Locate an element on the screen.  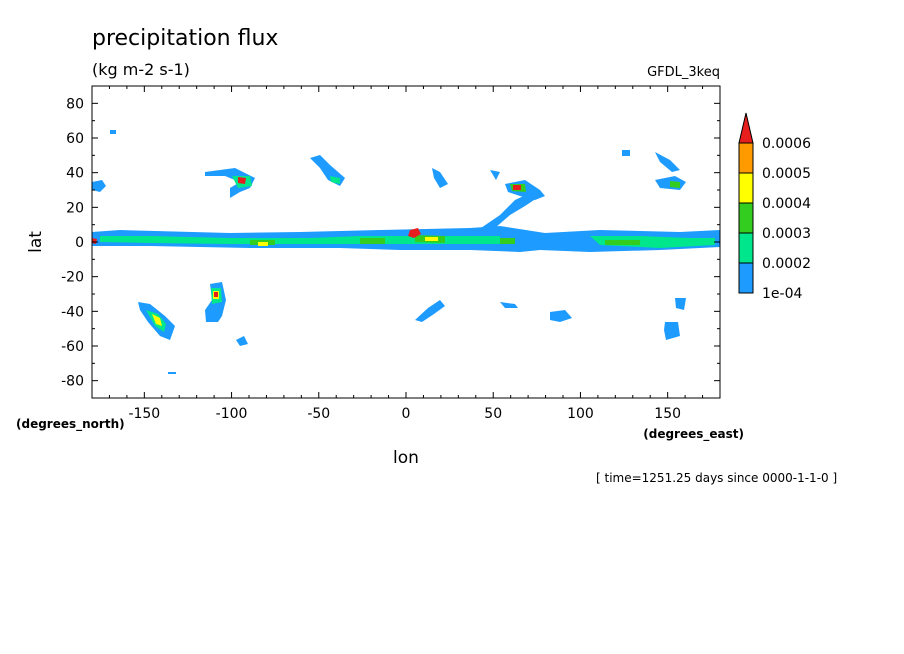
x-tick-label: 0 is located at coordinates (406, 414).